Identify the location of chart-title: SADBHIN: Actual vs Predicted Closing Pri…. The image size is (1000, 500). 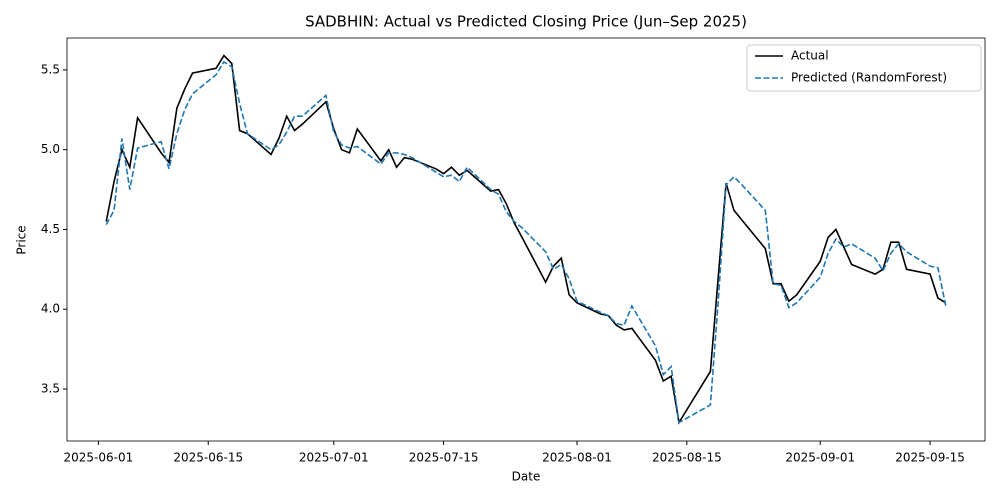
(526, 22).